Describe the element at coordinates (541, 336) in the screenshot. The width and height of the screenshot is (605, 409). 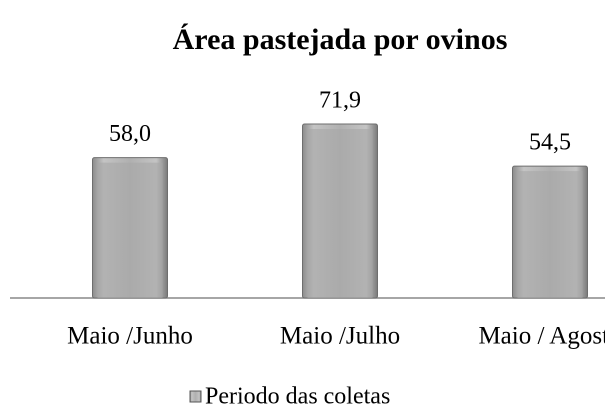
I see `x-tick-label: Maio / Agosto` at that location.